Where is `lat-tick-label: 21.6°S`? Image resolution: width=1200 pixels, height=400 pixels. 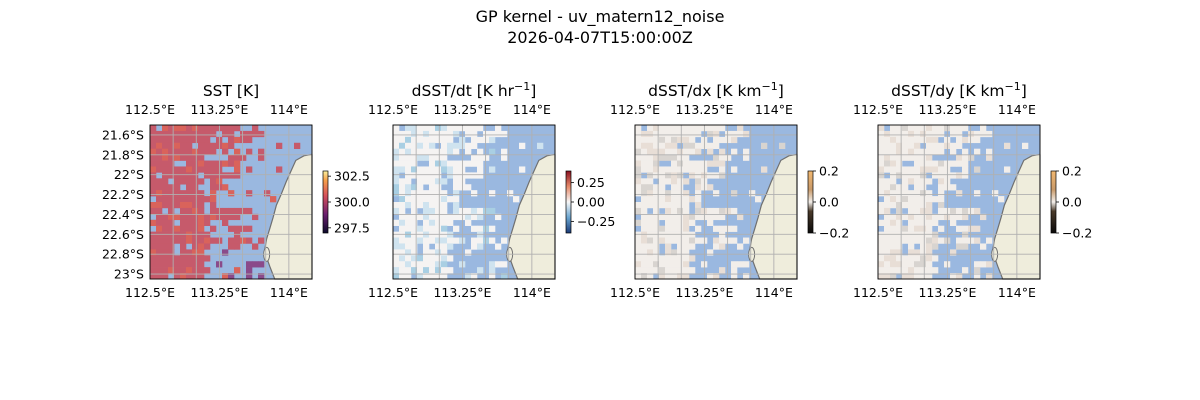 lat-tick-label: 21.6°S is located at coordinates (123, 134).